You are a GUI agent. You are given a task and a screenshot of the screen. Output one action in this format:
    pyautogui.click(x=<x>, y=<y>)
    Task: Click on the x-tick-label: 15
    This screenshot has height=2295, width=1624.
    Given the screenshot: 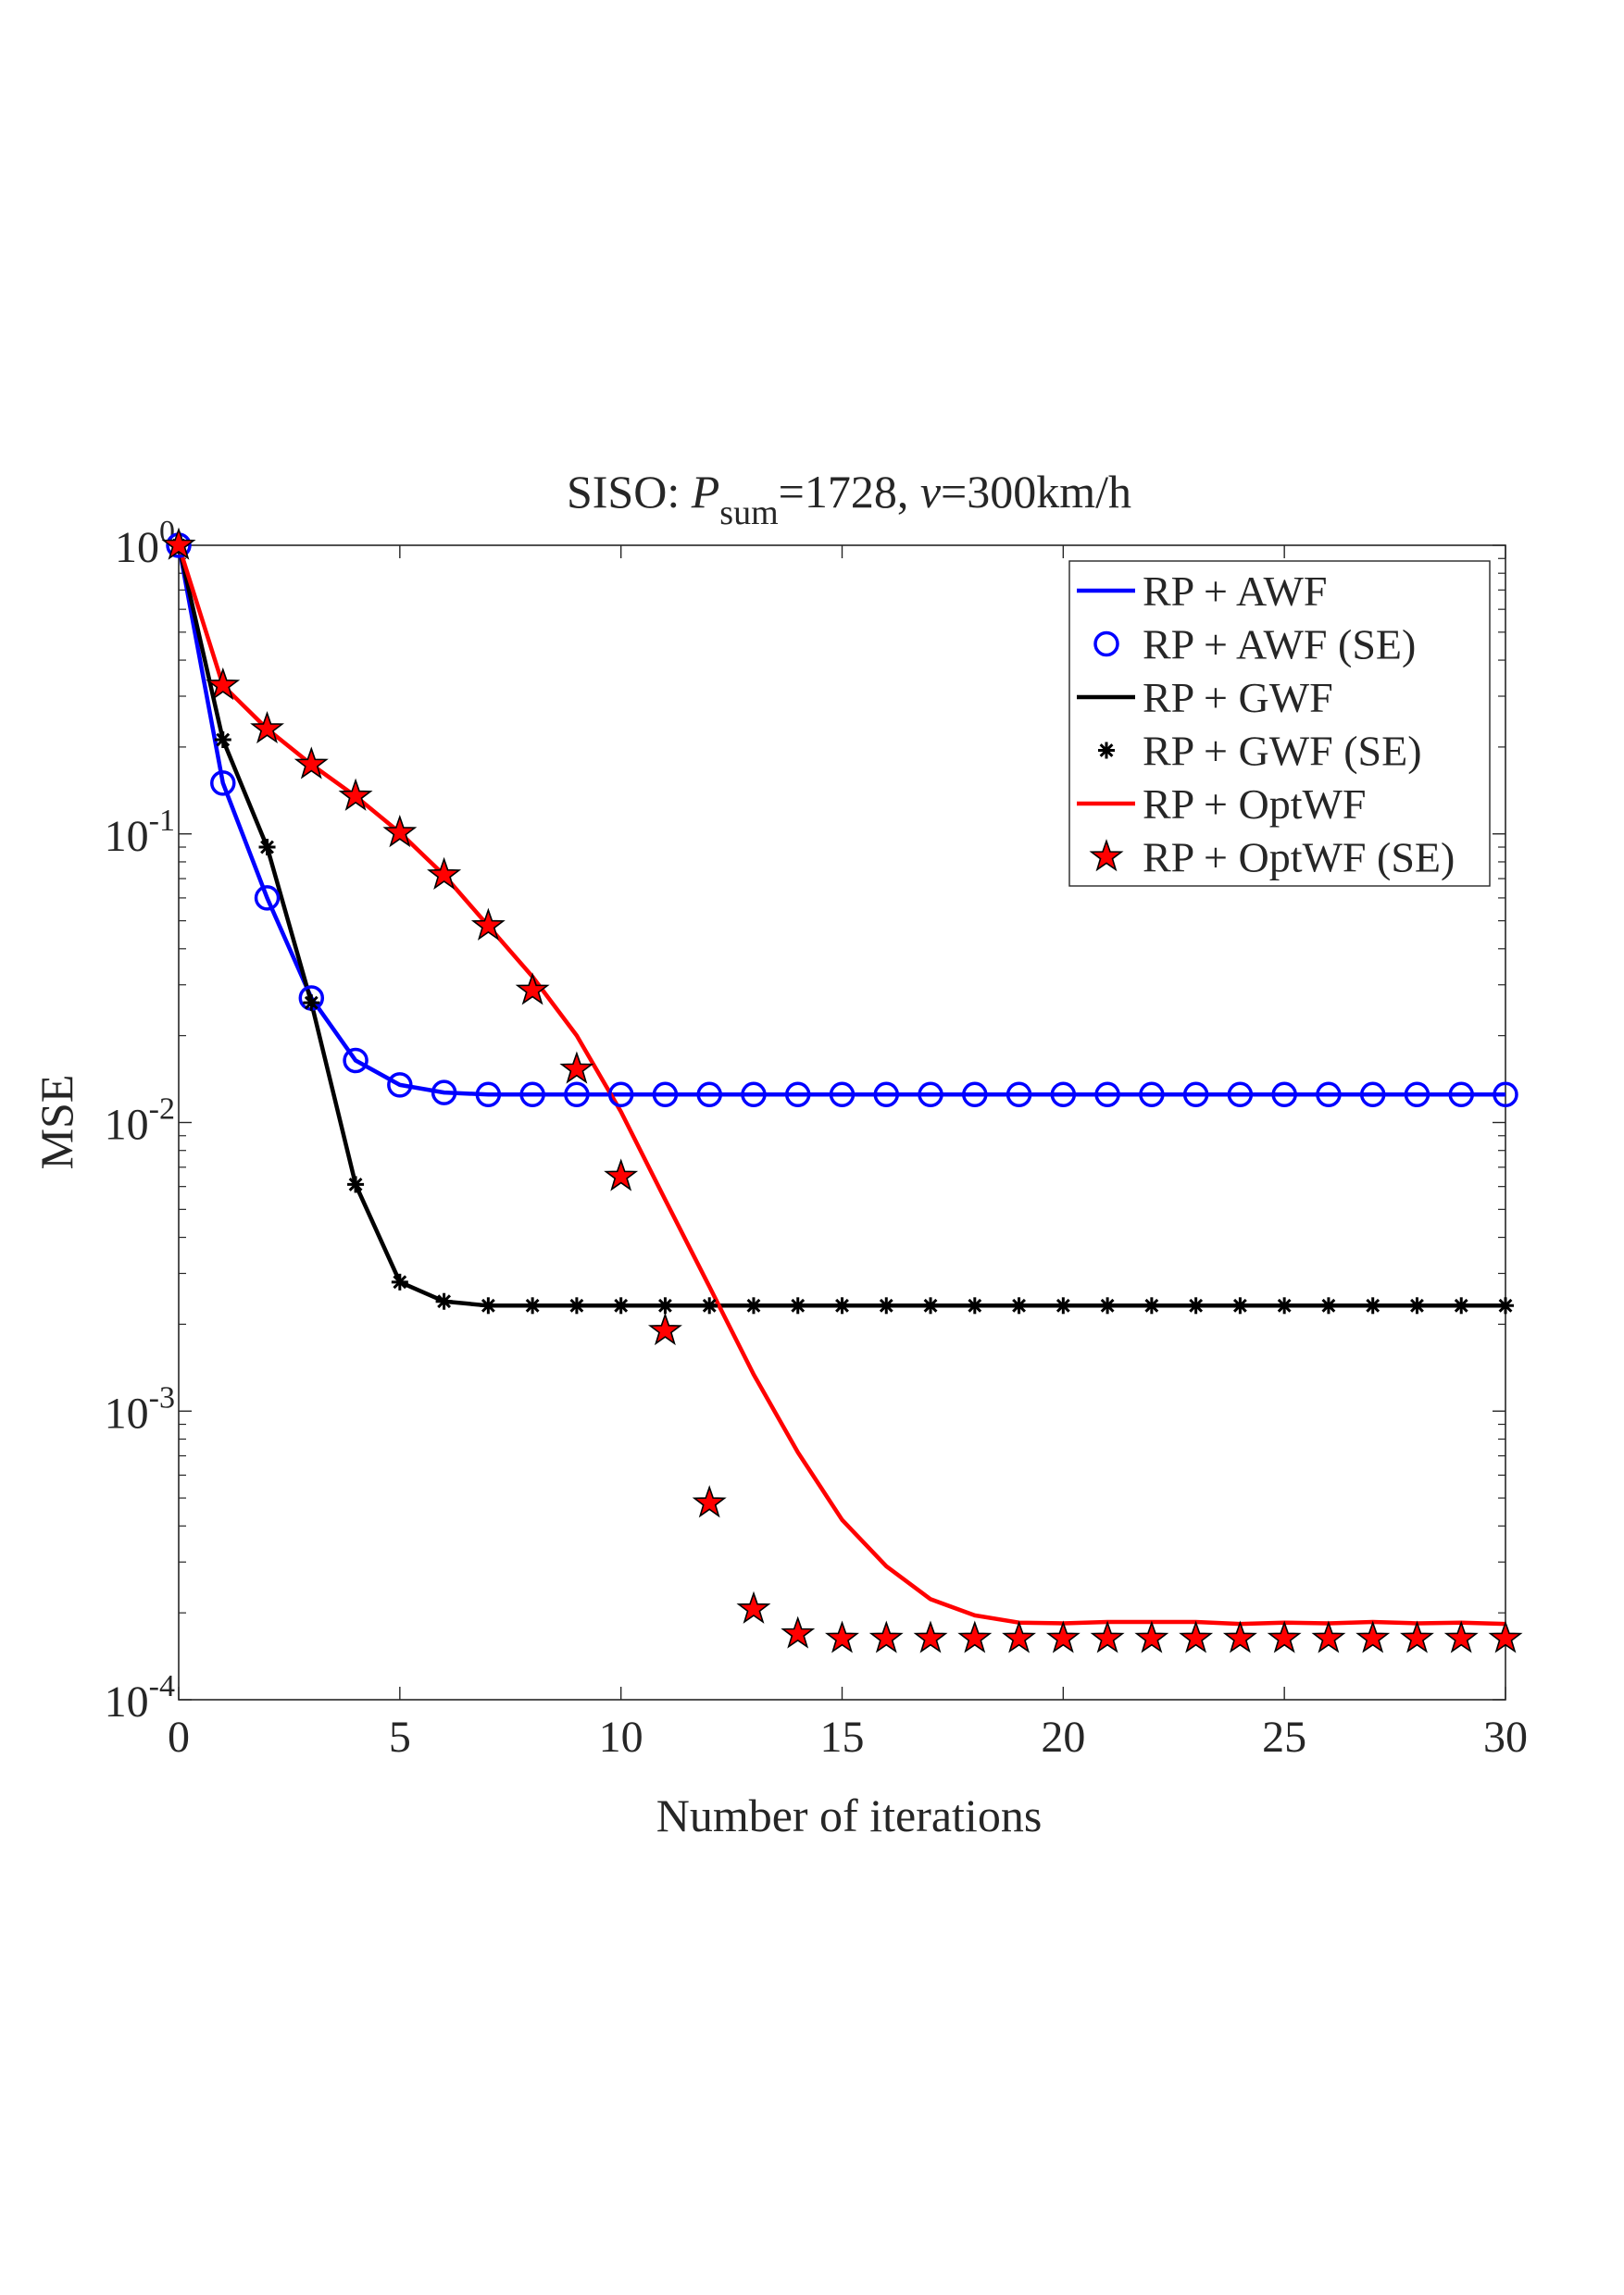 What is the action you would take?
    pyautogui.click(x=842, y=1737)
    